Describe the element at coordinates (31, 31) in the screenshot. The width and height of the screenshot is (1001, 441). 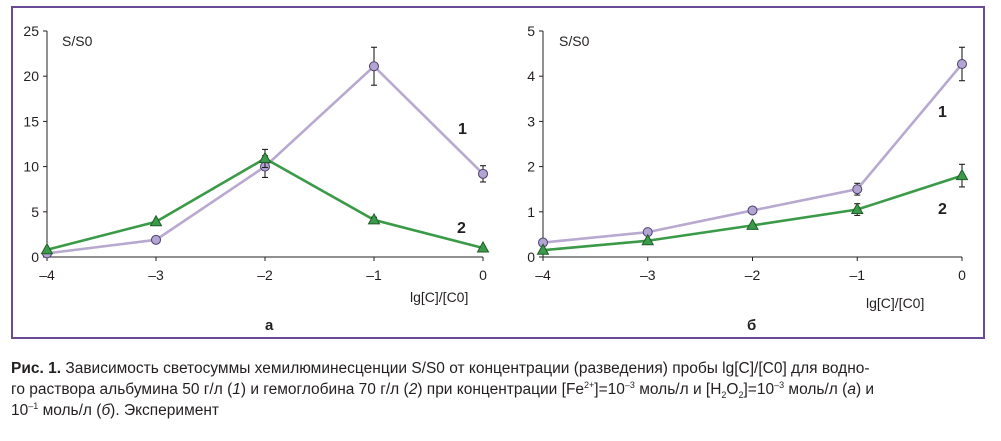
I see `y-tick-label: 25` at that location.